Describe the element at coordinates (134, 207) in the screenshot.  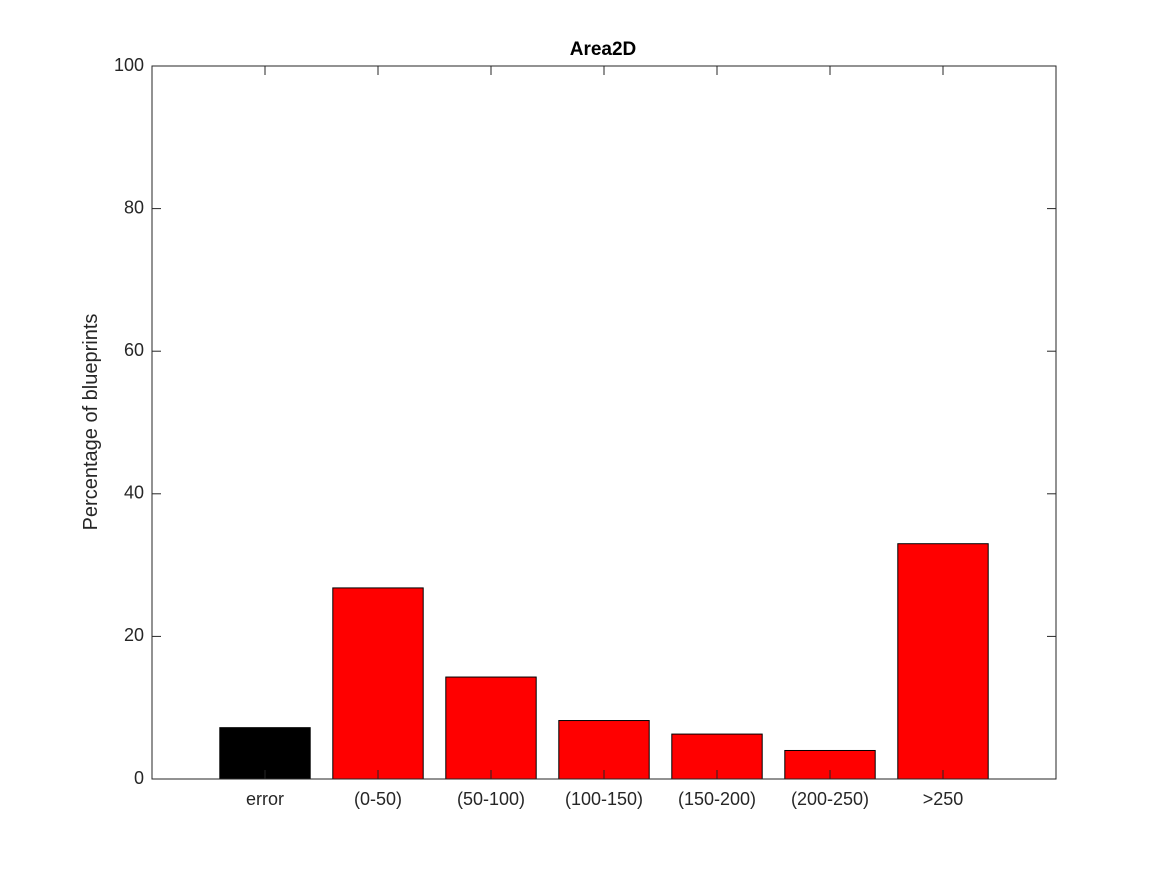
I see `y-tick-label: 80` at that location.